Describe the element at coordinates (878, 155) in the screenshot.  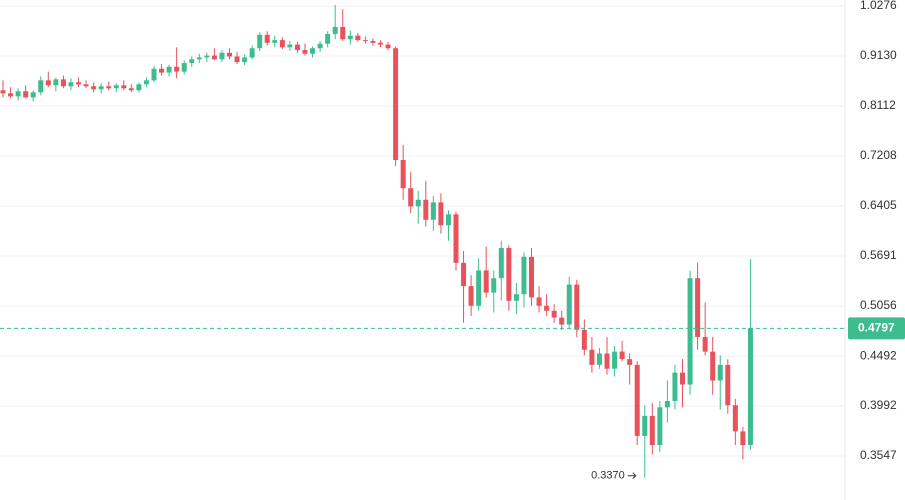
I see `y-tick-label: 0.7208` at that location.